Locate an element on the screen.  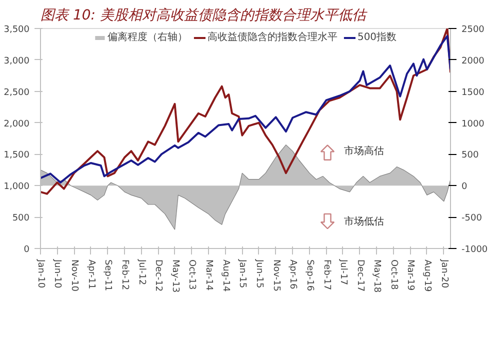
x-tick-label: Dec-17 is located at coordinates (359, 276).